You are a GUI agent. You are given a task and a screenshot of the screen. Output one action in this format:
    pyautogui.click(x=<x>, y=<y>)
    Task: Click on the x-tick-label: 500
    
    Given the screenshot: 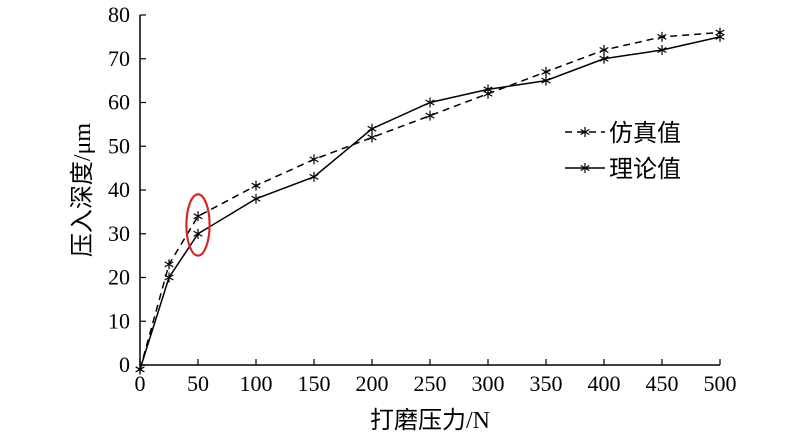 What is the action you would take?
    pyautogui.click(x=720, y=383)
    